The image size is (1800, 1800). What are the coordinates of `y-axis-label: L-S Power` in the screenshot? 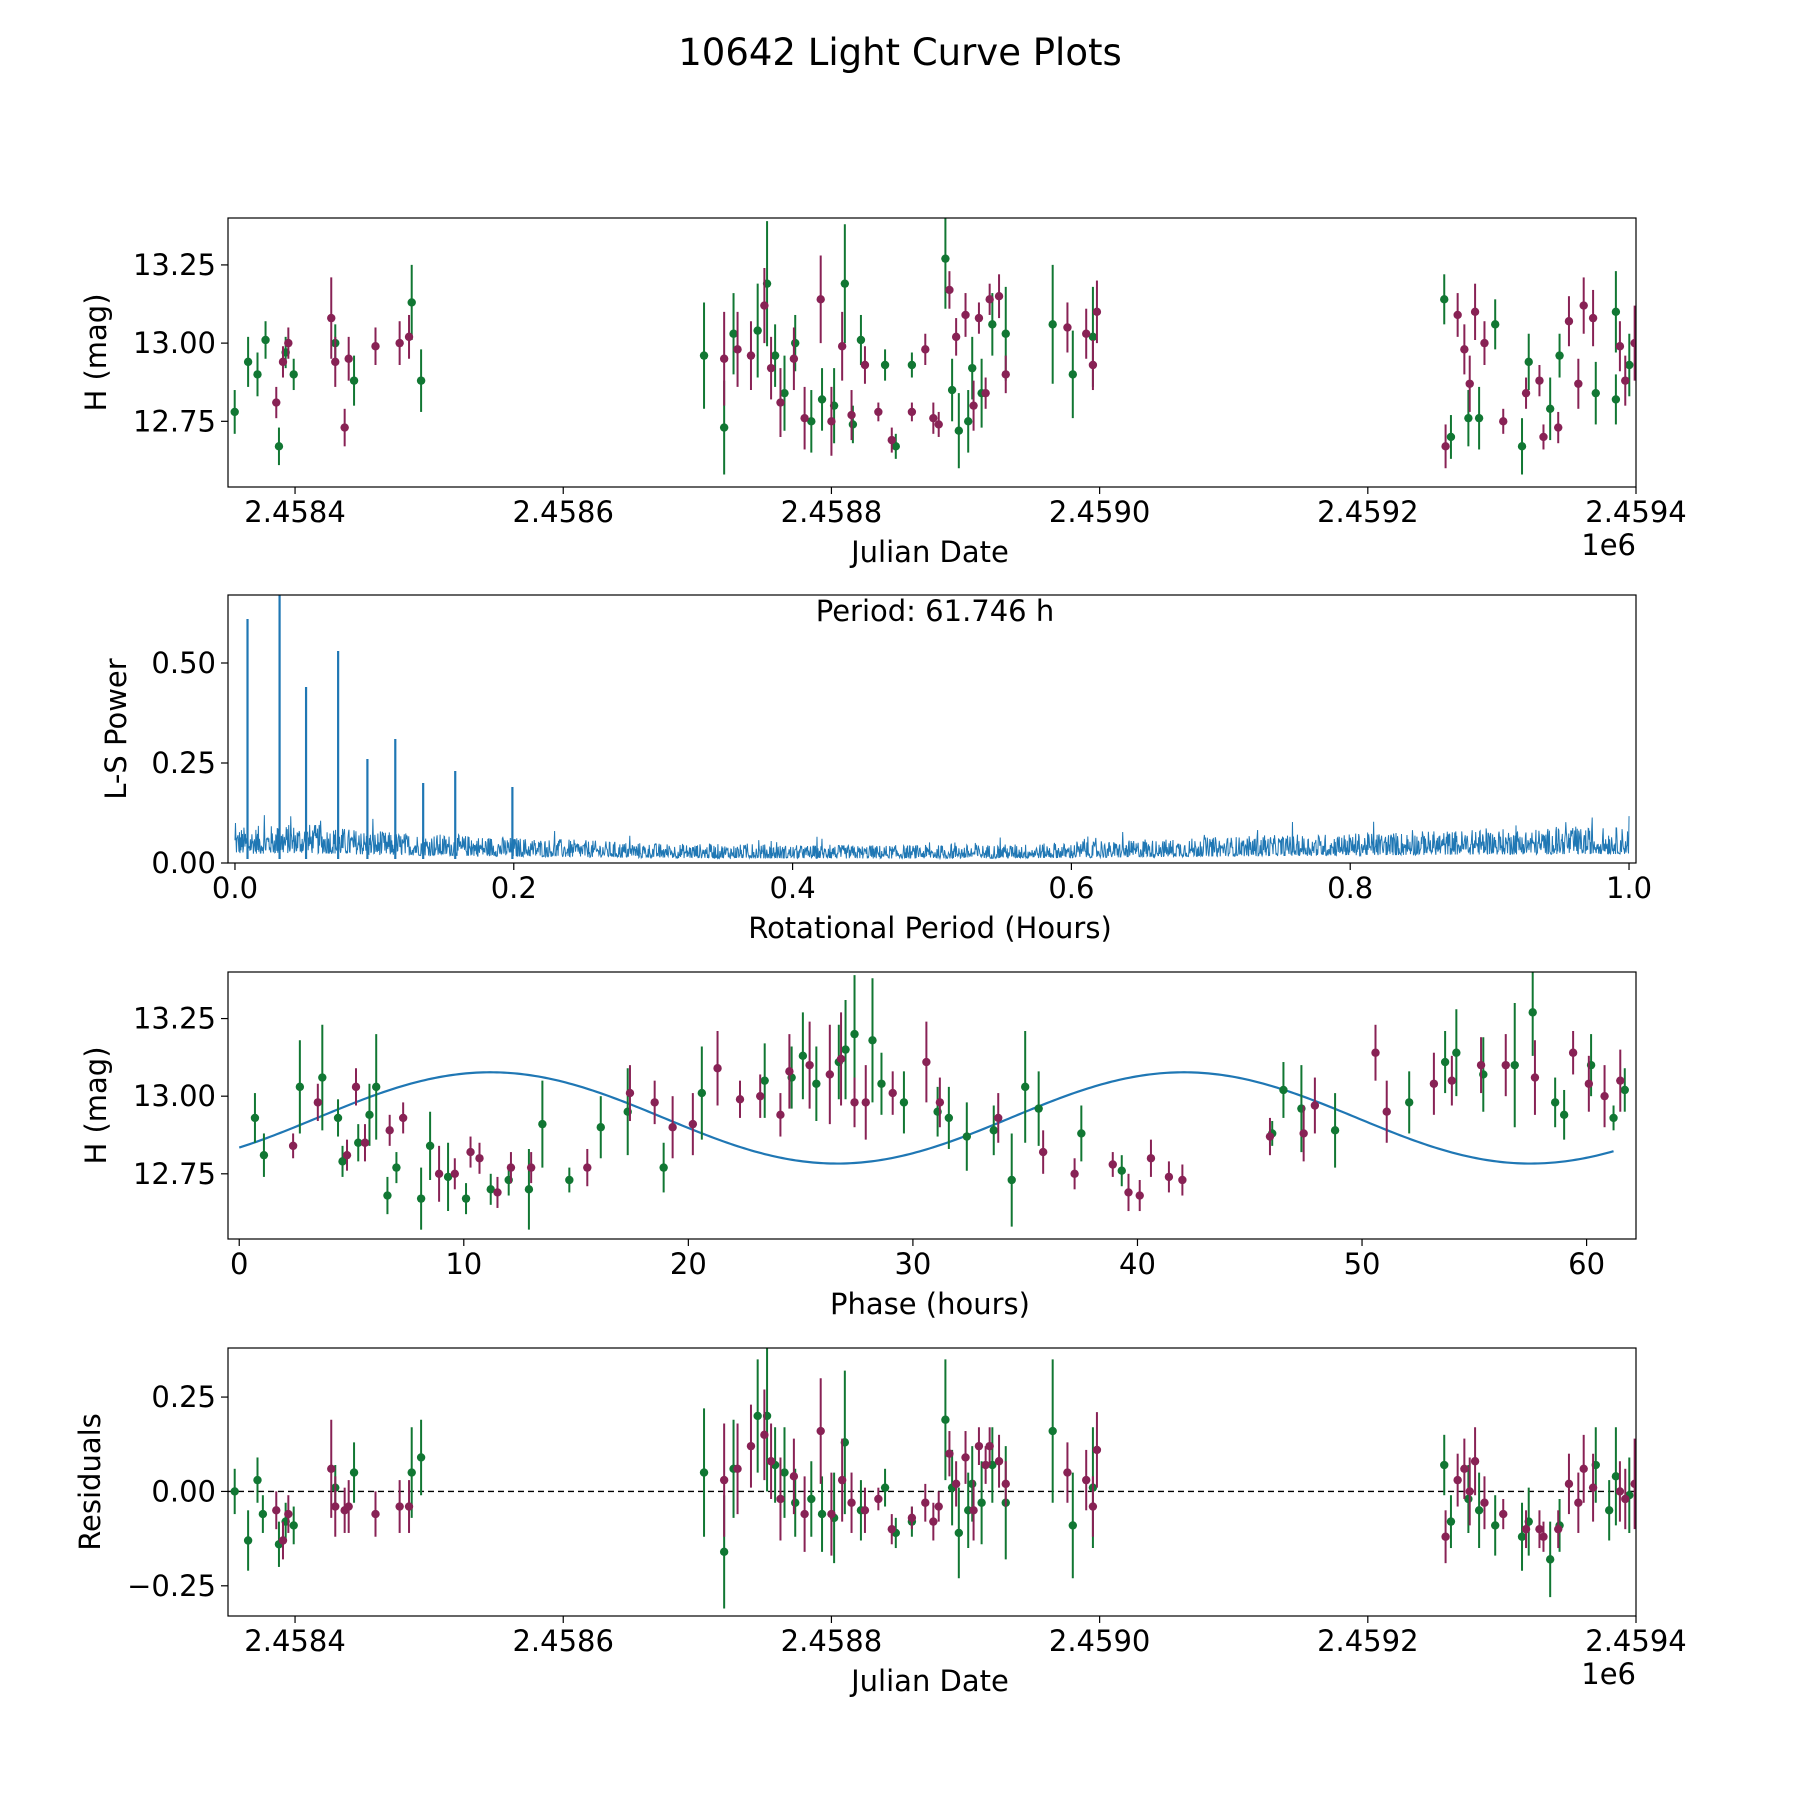 It's located at (116, 728).